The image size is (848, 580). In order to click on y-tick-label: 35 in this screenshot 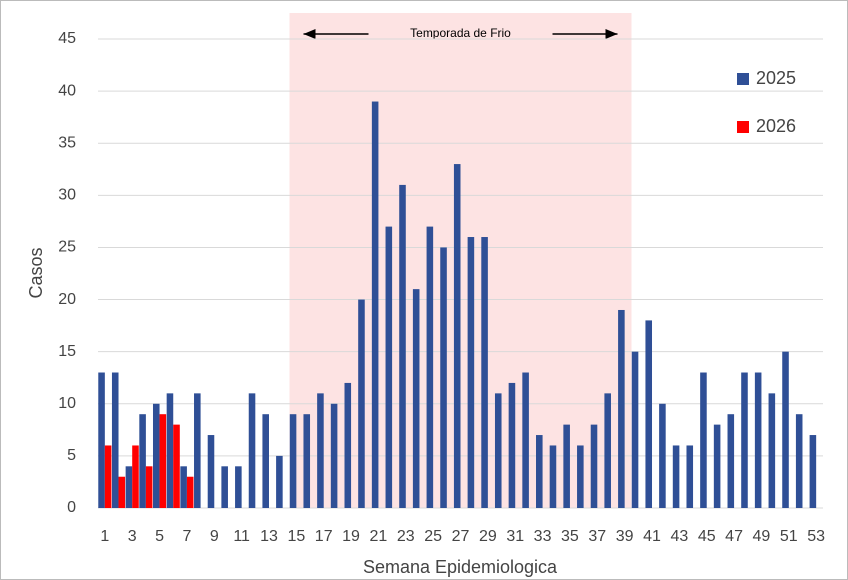, I will do `click(67, 142)`.